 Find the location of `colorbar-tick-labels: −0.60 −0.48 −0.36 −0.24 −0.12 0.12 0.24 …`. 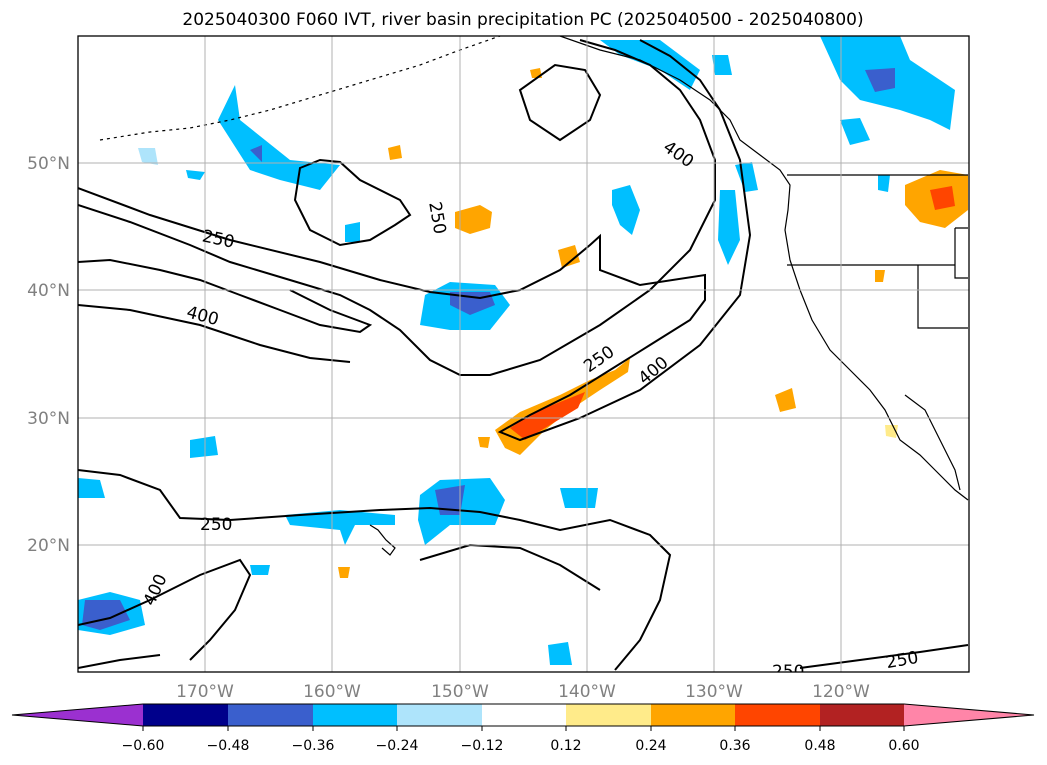

colorbar-tick-labels: −0.60 −0.48 −0.36 −0.24 −0.12 0.12 0.24 … is located at coordinates (521, 746).